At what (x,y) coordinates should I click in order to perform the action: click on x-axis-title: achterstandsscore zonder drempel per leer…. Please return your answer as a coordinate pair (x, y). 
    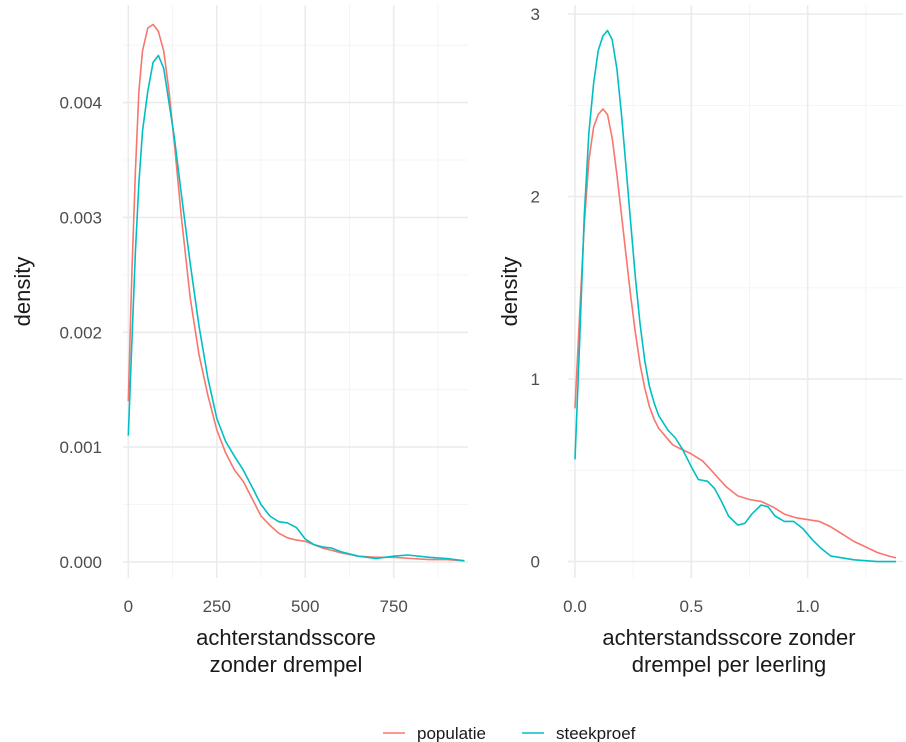
    Looking at the image, I should click on (728, 651).